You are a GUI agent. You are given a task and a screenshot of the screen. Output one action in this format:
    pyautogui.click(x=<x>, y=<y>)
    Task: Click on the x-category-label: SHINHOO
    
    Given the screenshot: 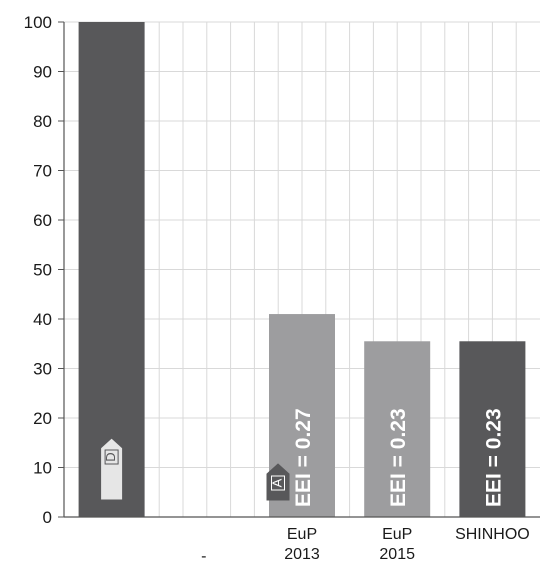 What is the action you would take?
    pyautogui.click(x=492, y=534)
    